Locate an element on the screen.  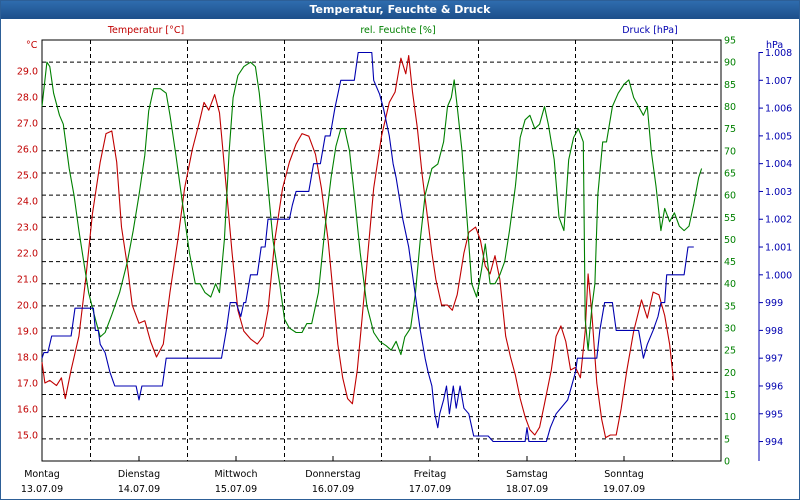
temperature-tick-label: 19.0 is located at coordinates (27, 332).